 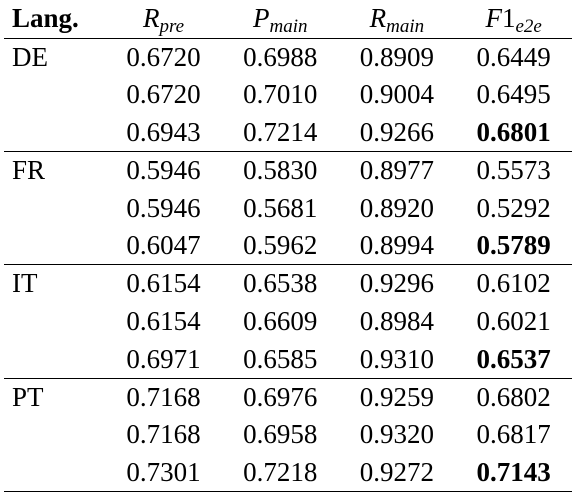 I want to click on cell-r-main: 0.9004, so click(x=397, y=94).